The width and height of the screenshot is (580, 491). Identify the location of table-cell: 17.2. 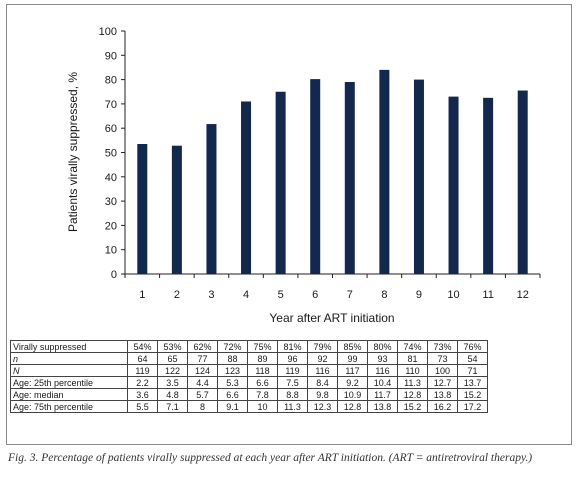
(472, 406).